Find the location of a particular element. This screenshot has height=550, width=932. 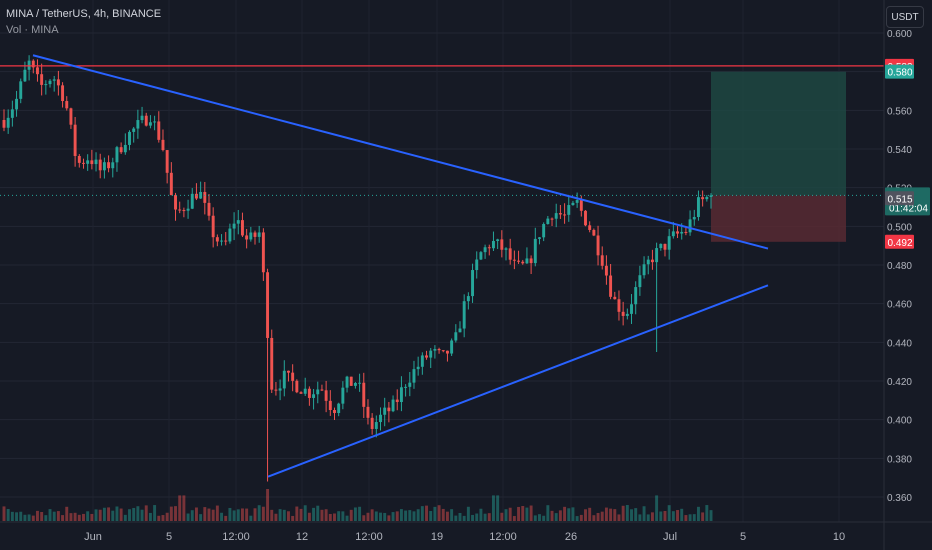

y-tick-label: 0.420 is located at coordinates (899, 382).